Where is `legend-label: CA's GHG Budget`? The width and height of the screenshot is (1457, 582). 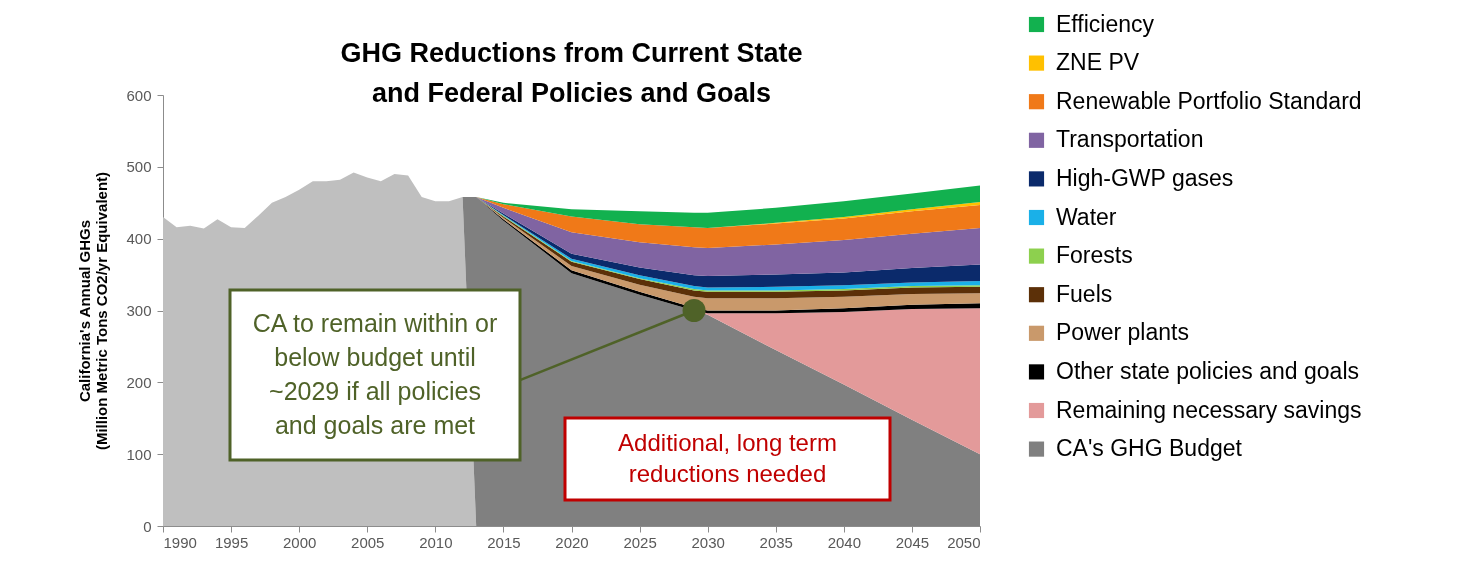 legend-label: CA's GHG Budget is located at coordinates (1149, 448).